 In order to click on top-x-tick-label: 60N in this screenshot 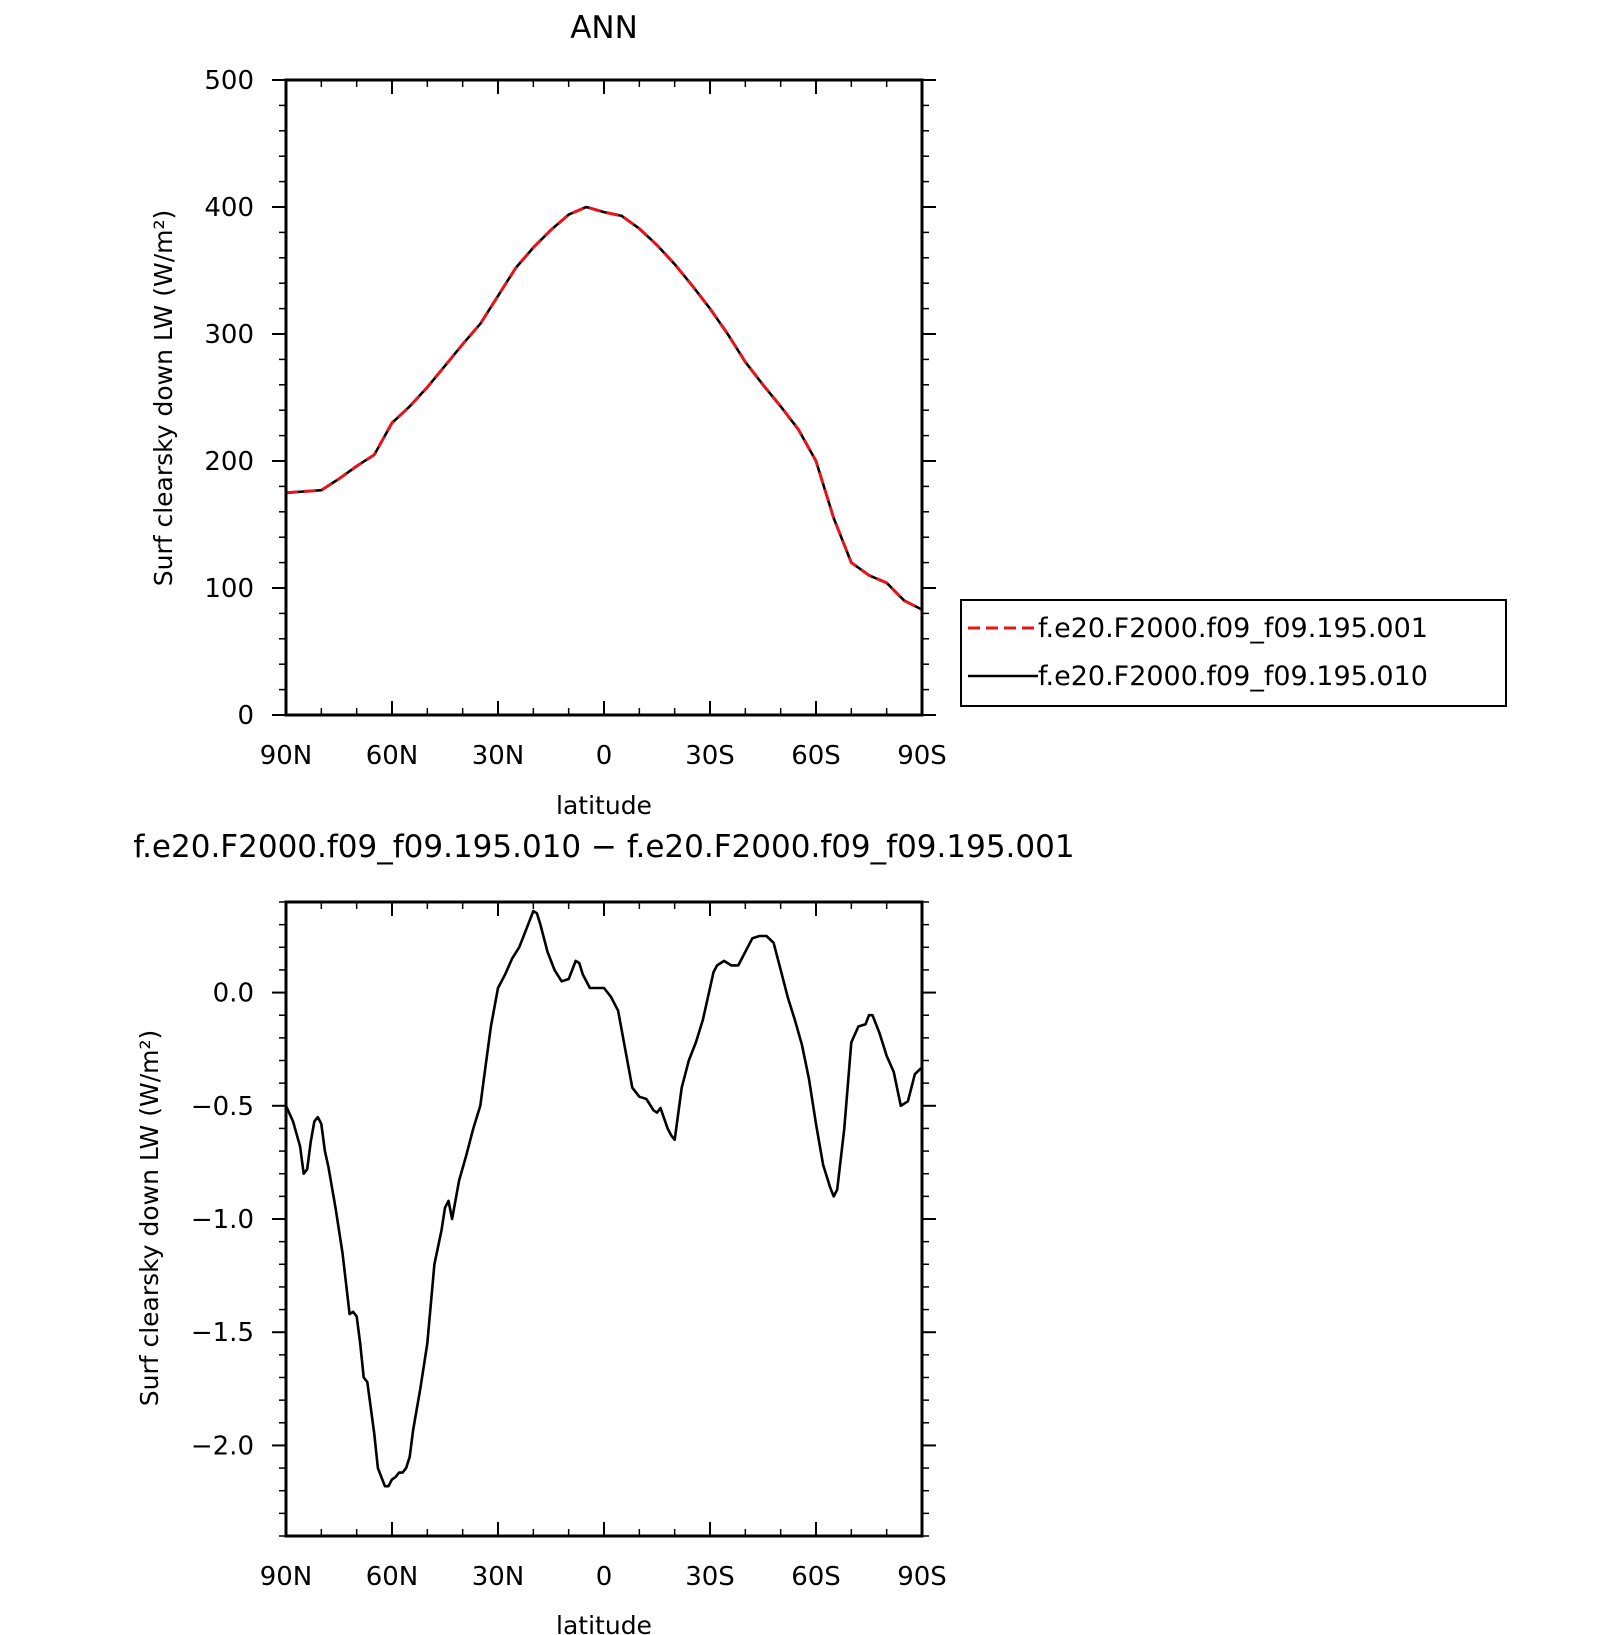, I will do `click(392, 756)`.